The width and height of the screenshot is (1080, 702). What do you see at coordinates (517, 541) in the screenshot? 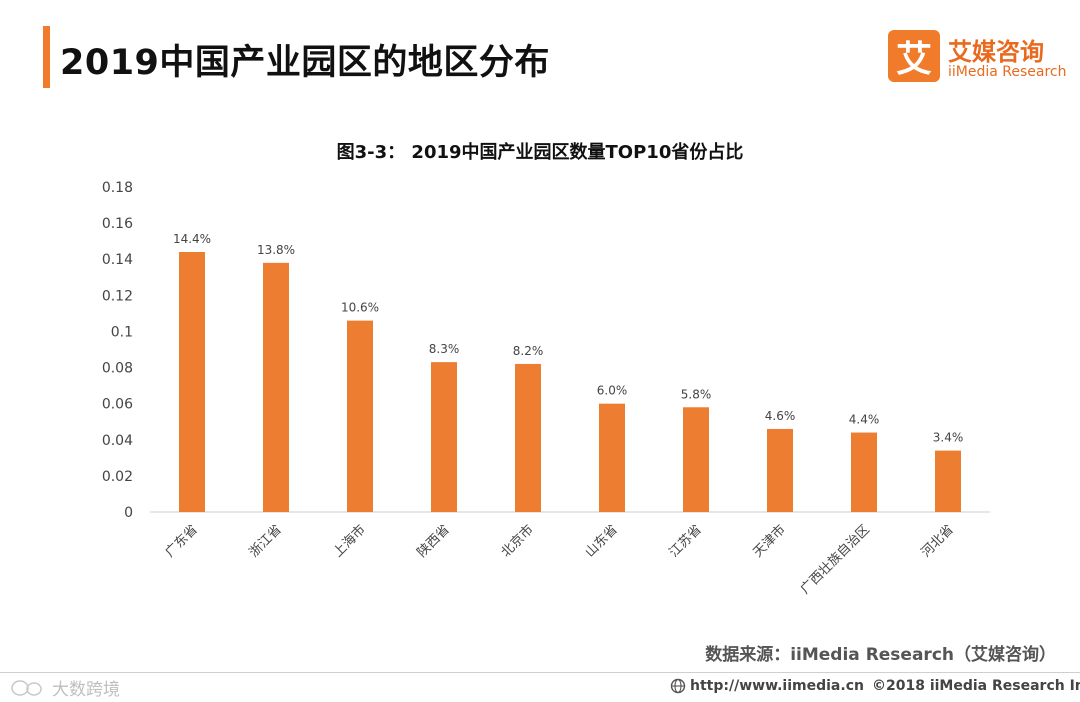
I see `x-tick-label: 北京市` at bounding box center [517, 541].